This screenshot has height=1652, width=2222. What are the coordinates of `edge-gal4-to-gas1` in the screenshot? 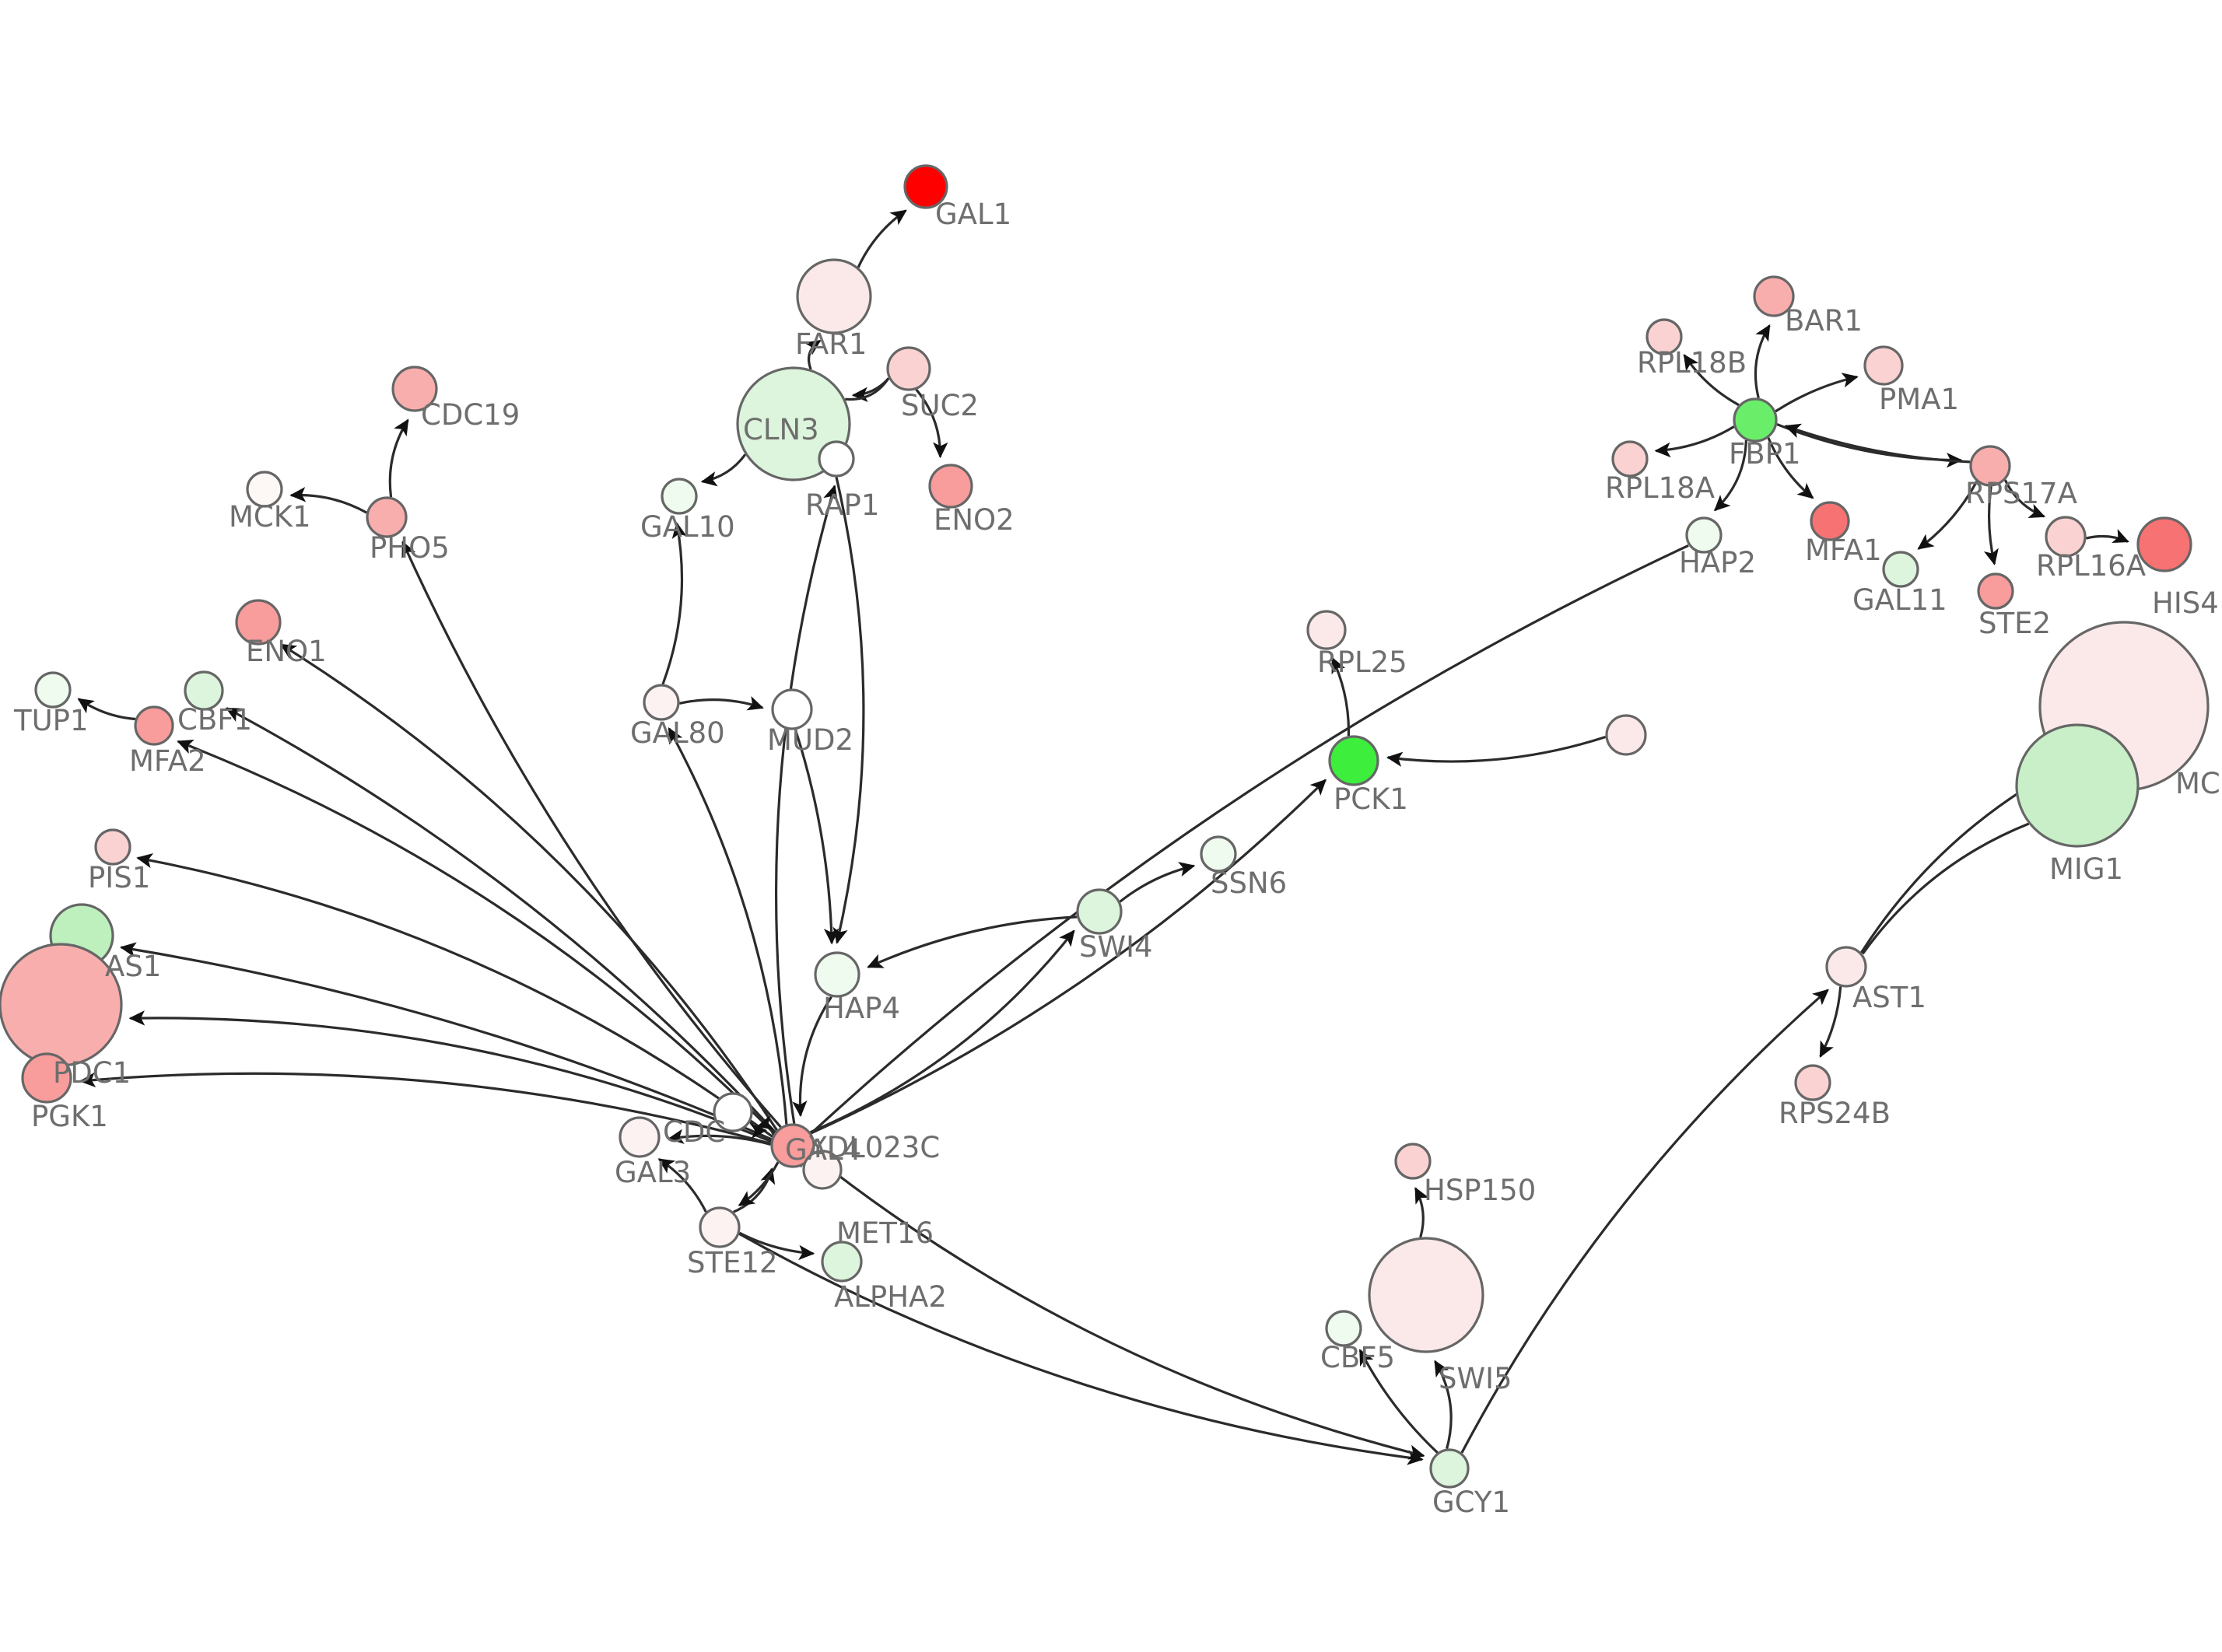 It's located at (446, 1041).